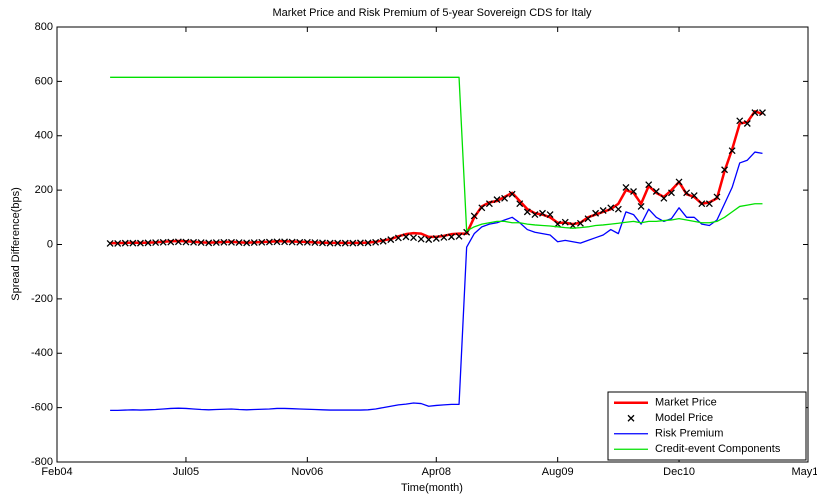 The height and width of the screenshot is (497, 817). Describe the element at coordinates (44, 81) in the screenshot. I see `y-tick-label: 600` at that location.